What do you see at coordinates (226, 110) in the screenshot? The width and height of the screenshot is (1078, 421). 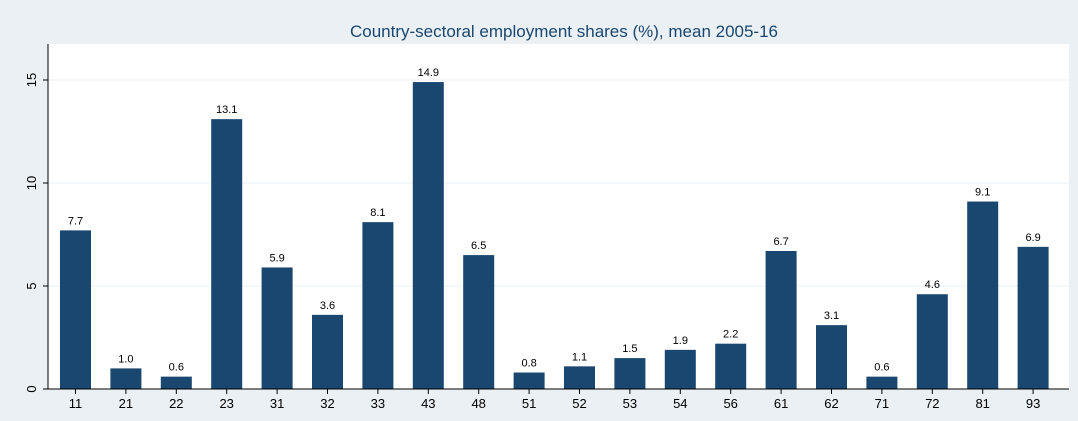 I see `bar-value-label: 13.1` at bounding box center [226, 110].